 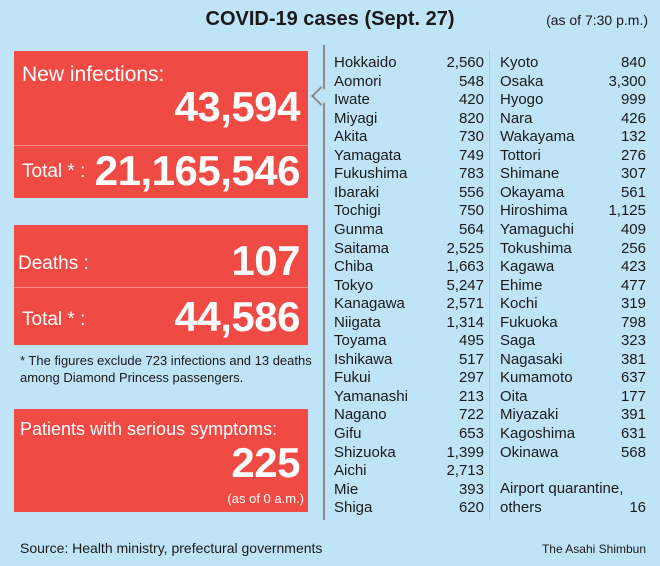 What do you see at coordinates (353, 508) in the screenshot?
I see `prefecture-name: Shiga` at bounding box center [353, 508].